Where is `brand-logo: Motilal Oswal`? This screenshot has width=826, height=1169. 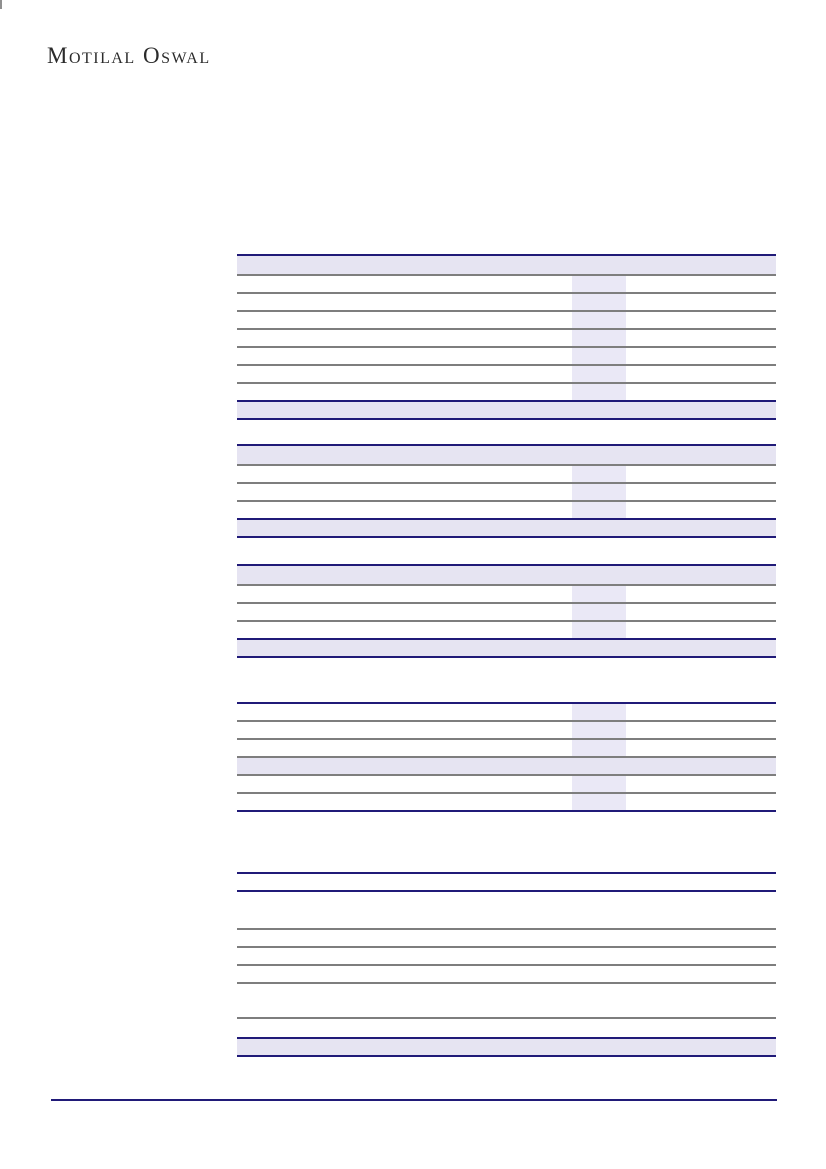
brand-logo: Motilal Oswal is located at coordinates (129, 55).